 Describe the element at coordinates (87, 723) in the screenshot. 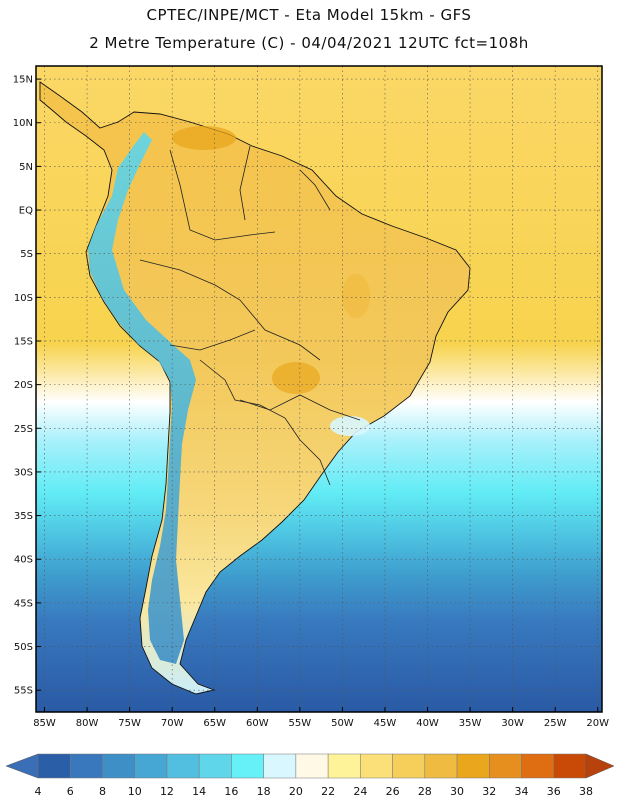

I see `lon-label: 80W` at that location.